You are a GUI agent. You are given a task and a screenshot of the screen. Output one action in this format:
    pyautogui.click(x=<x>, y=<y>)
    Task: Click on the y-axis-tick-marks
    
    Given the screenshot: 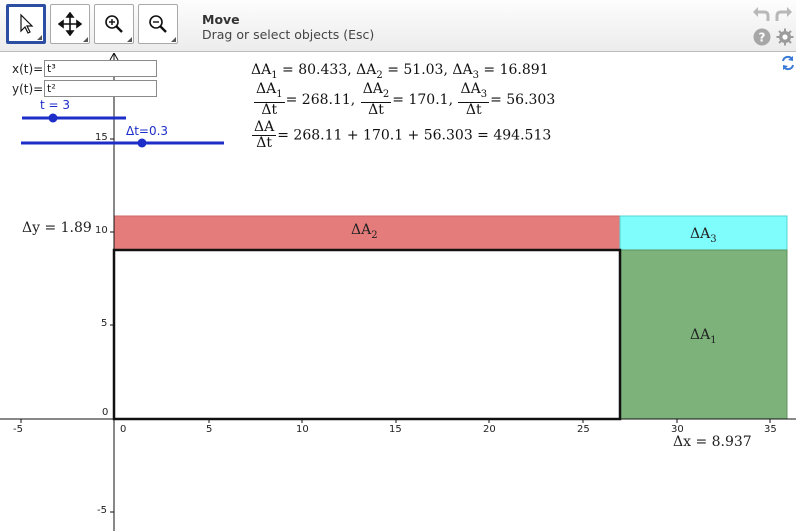 What is the action you would take?
    pyautogui.click(x=112, y=325)
    